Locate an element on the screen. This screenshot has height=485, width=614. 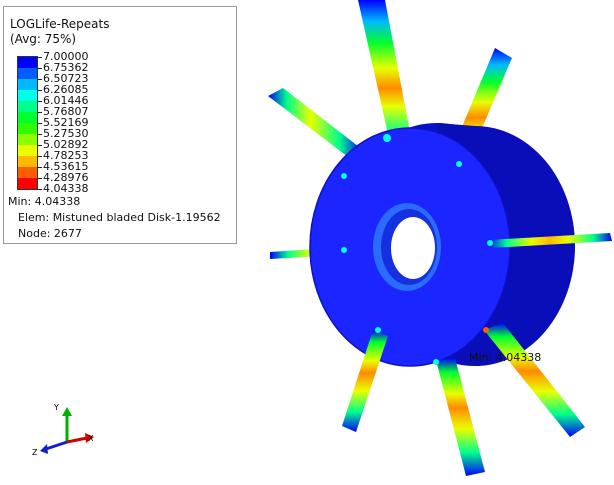
y-axis-label: Y is located at coordinates (56, 407).